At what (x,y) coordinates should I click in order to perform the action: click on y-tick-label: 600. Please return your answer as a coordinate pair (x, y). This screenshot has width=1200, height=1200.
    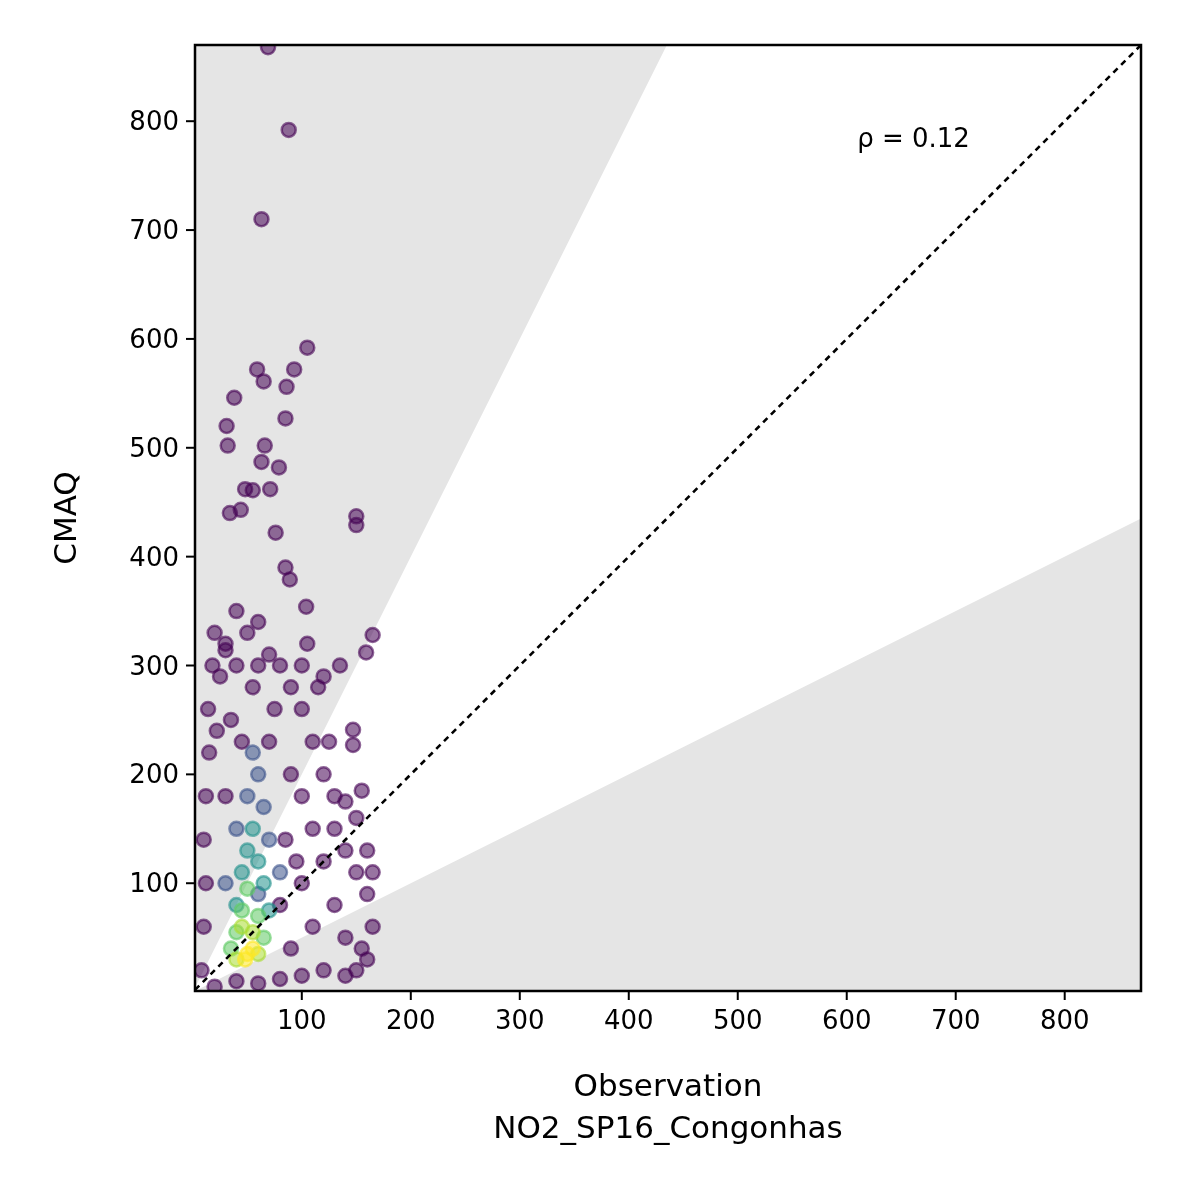
    Looking at the image, I should click on (154, 339).